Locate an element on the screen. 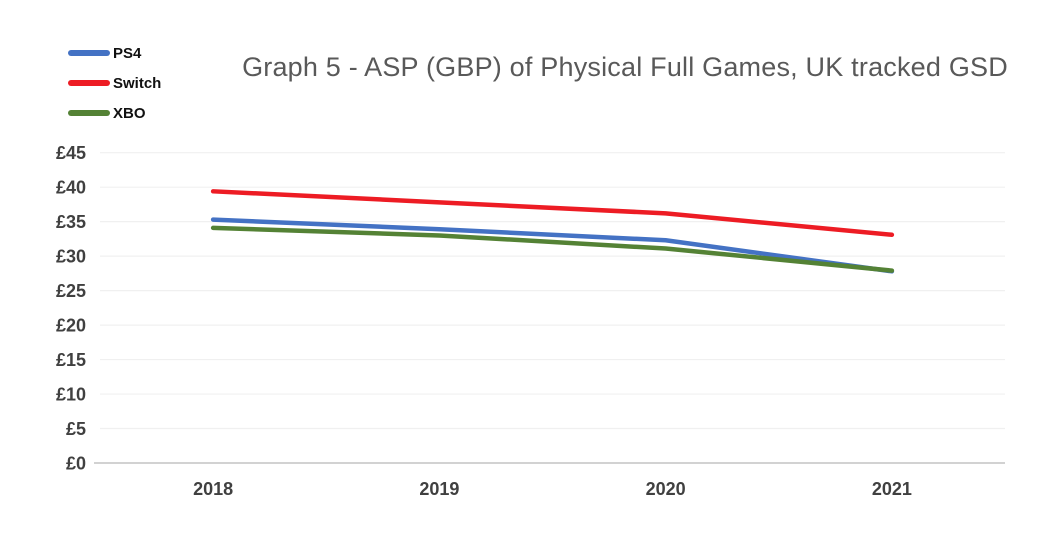 The height and width of the screenshot is (535, 1049). y-tick-label: £30 is located at coordinates (71, 257).